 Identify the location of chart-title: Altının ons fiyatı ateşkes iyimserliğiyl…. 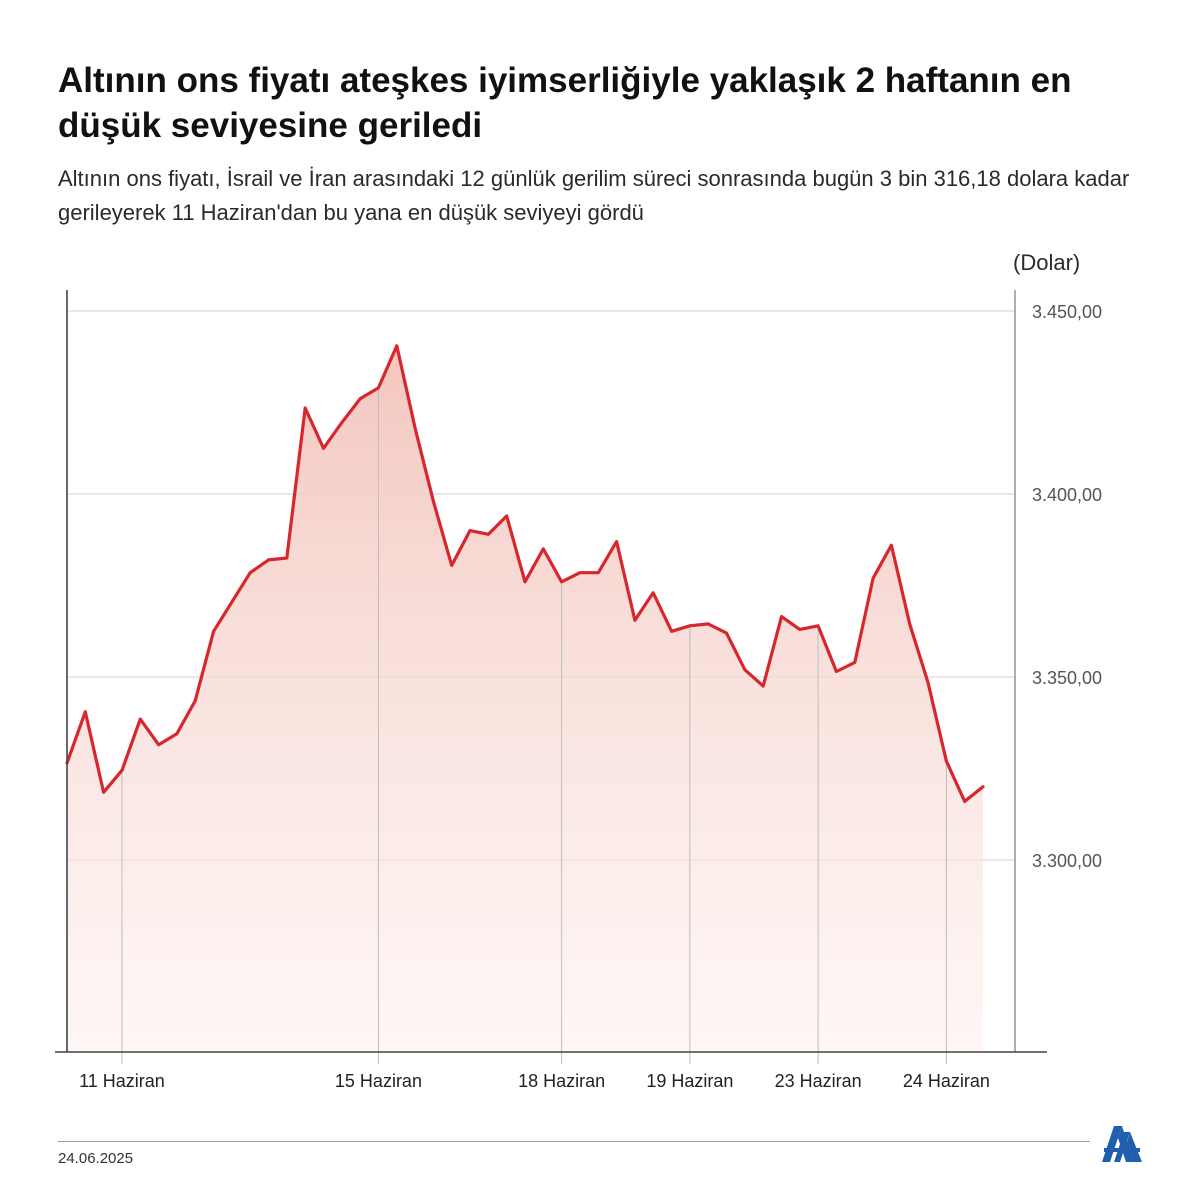
(565, 103).